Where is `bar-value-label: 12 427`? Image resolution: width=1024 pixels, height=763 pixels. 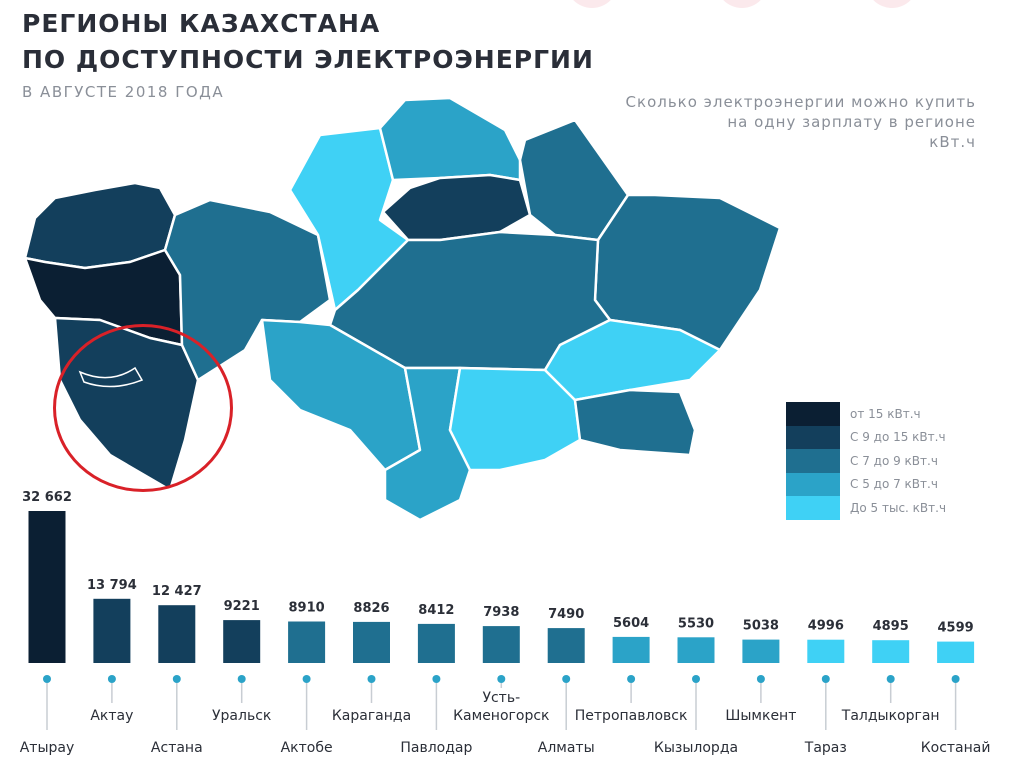 bar-value-label: 12 427 is located at coordinates (177, 591).